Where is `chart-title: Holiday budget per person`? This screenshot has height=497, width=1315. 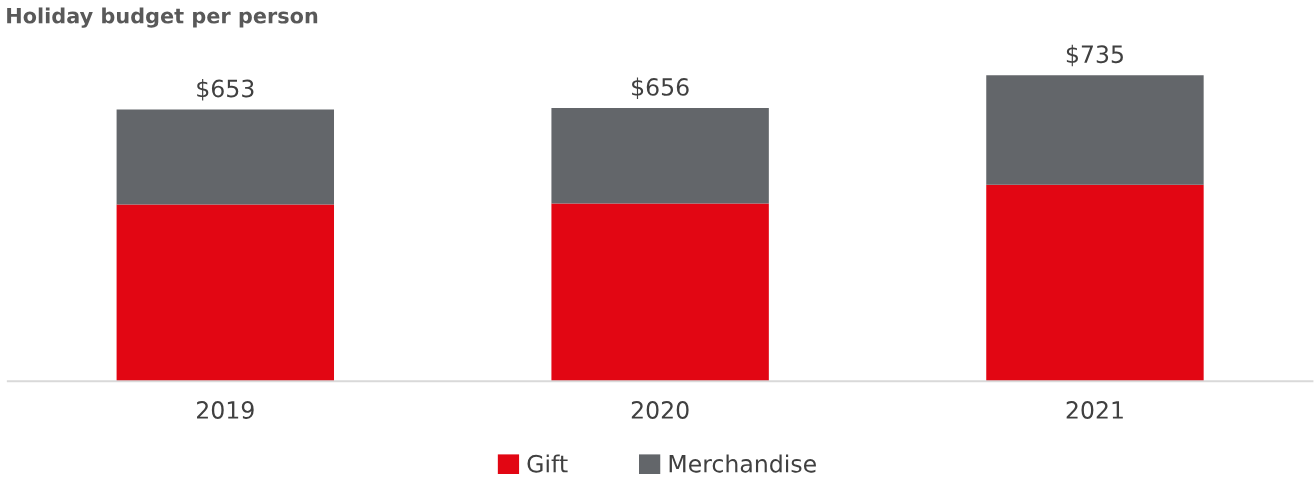
chart-title: Holiday budget per person is located at coordinates (162, 17).